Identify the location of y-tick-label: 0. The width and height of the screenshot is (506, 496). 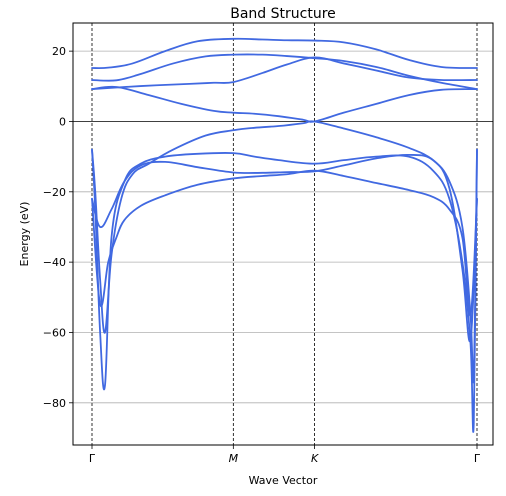
(62, 121).